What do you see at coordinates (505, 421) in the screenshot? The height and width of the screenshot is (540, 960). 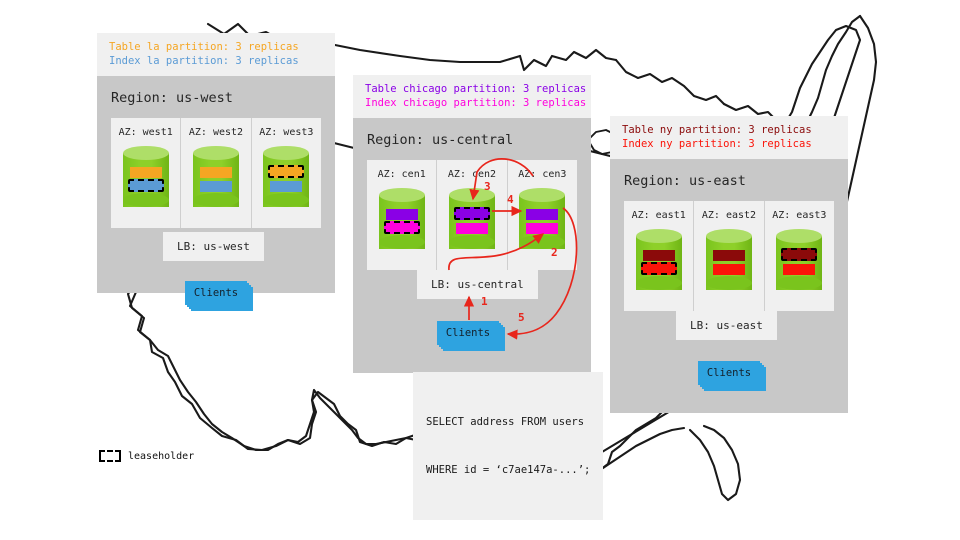 I see `sql-line-1: SELECT address FROM users` at bounding box center [505, 421].